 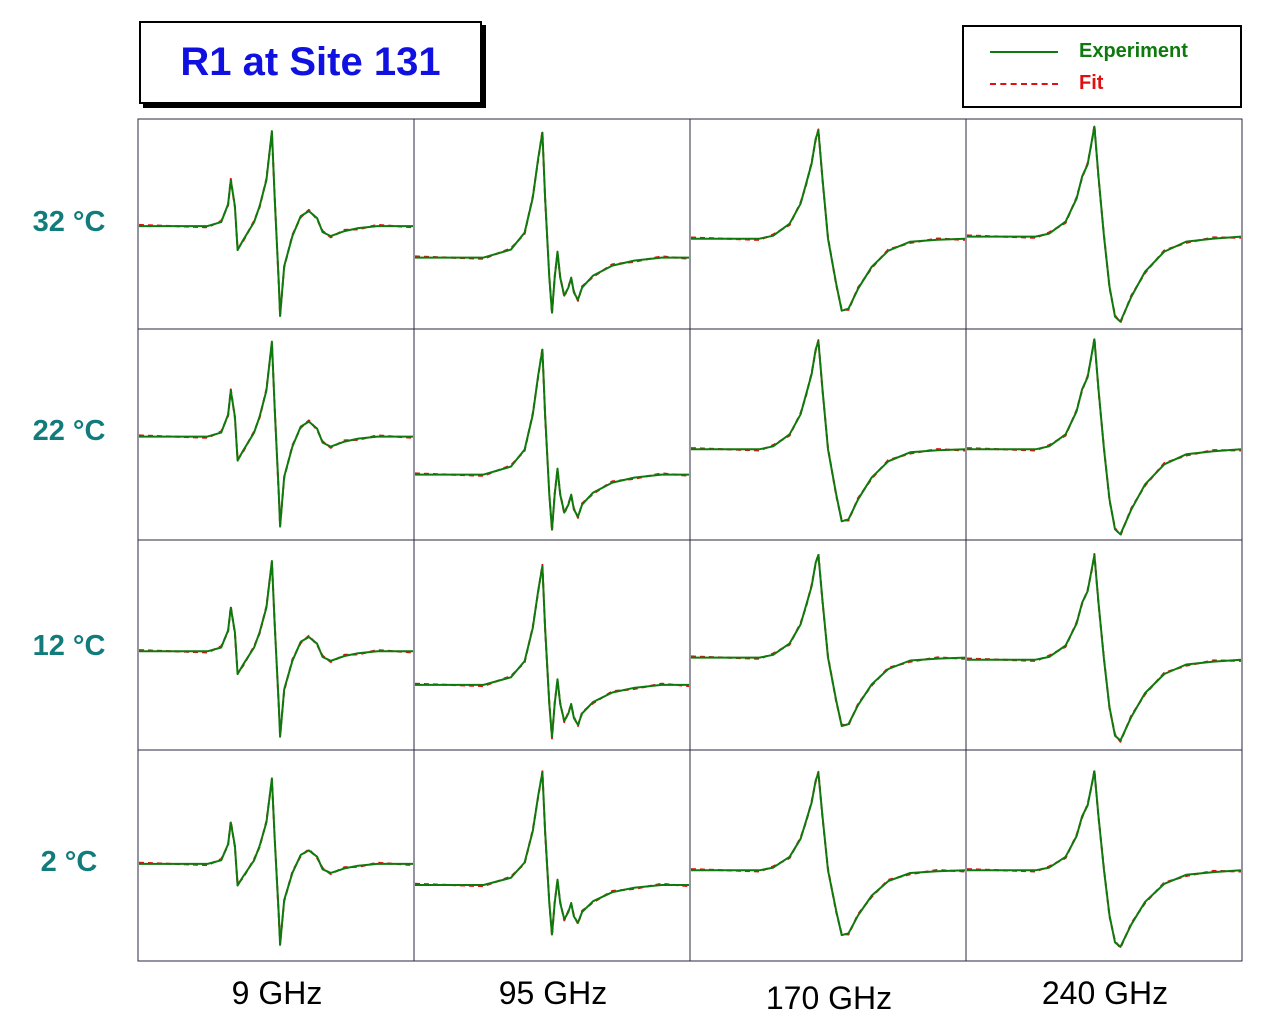 I want to click on panel-22c-170ghz, so click(x=828, y=434).